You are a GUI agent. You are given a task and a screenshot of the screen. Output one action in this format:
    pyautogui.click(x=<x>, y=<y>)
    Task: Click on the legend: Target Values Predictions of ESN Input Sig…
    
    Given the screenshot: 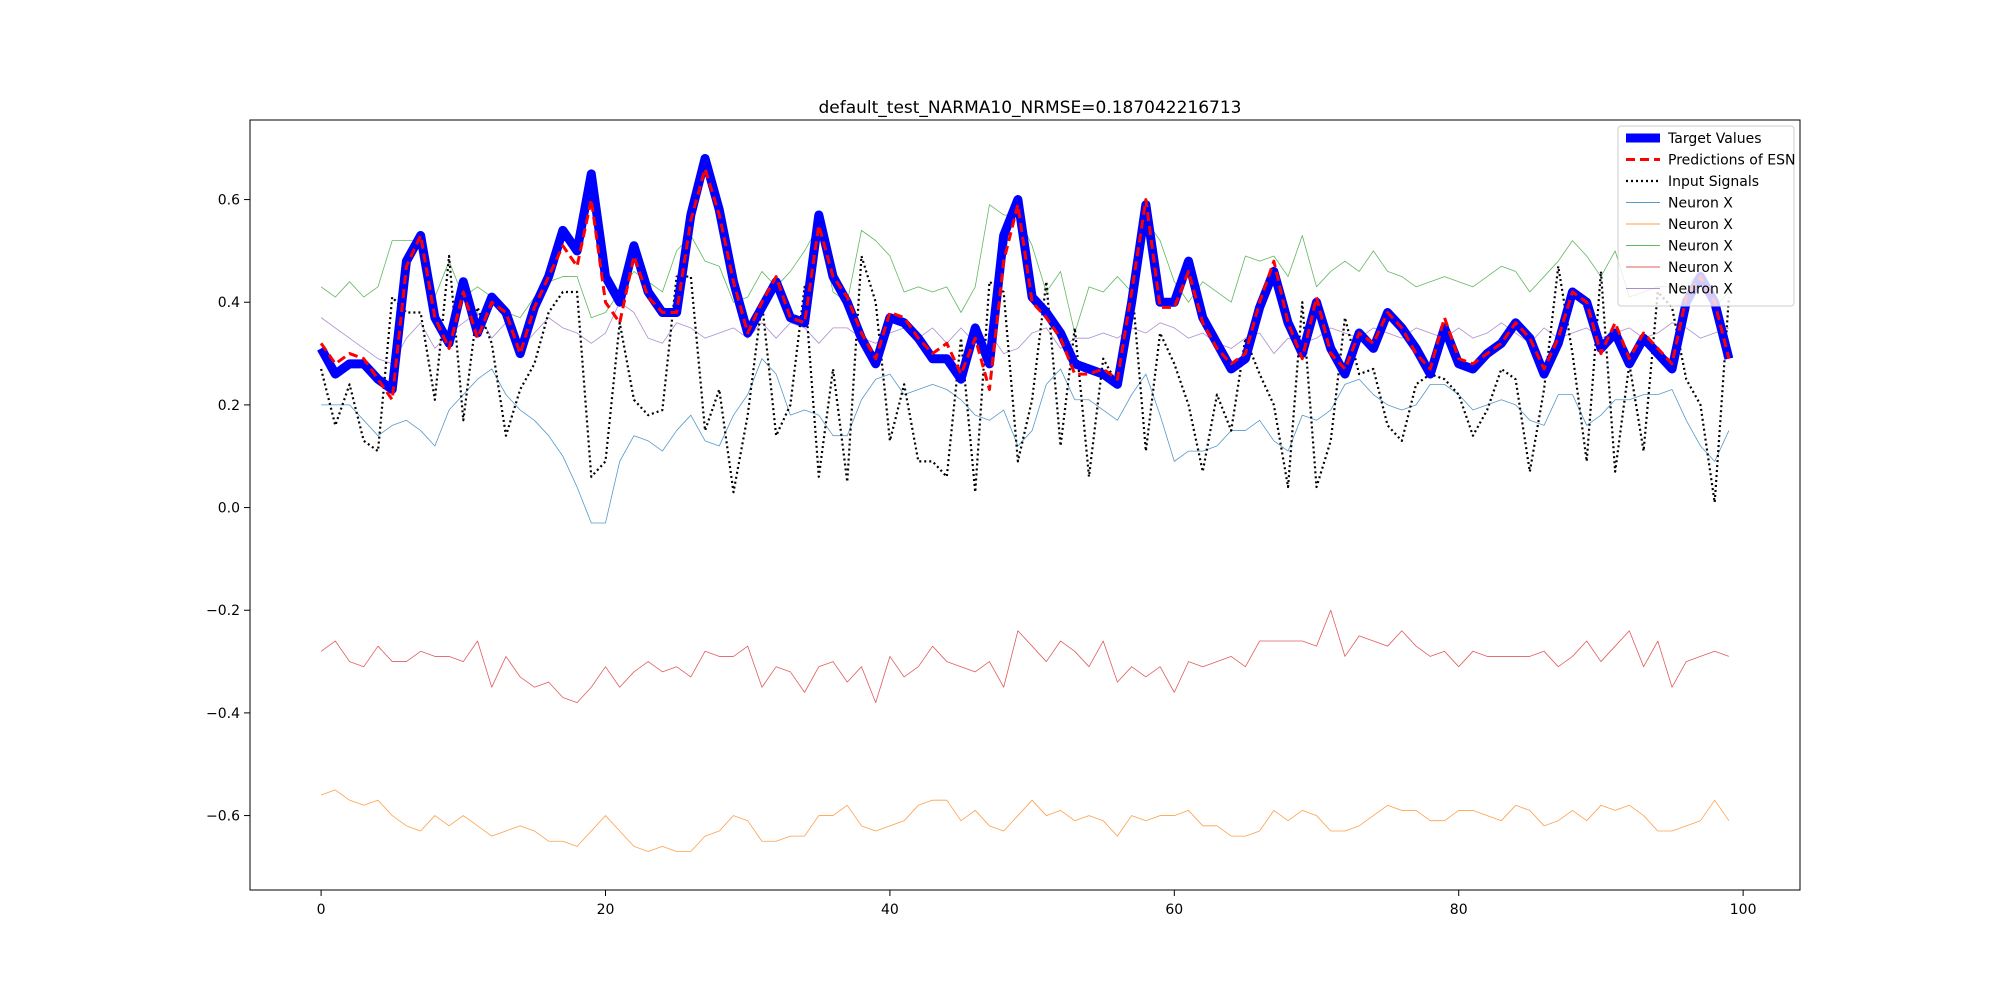 What is the action you would take?
    pyautogui.click(x=1706, y=216)
    